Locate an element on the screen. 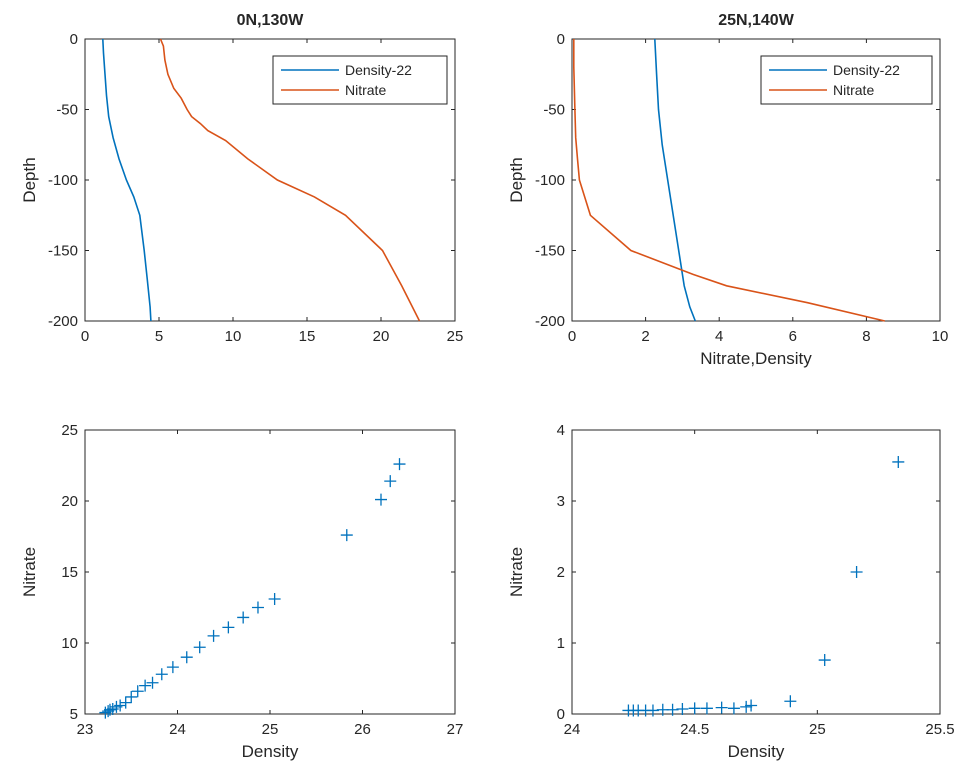 The height and width of the screenshot is (773, 963). x-tick-label: 15 is located at coordinates (307, 336).